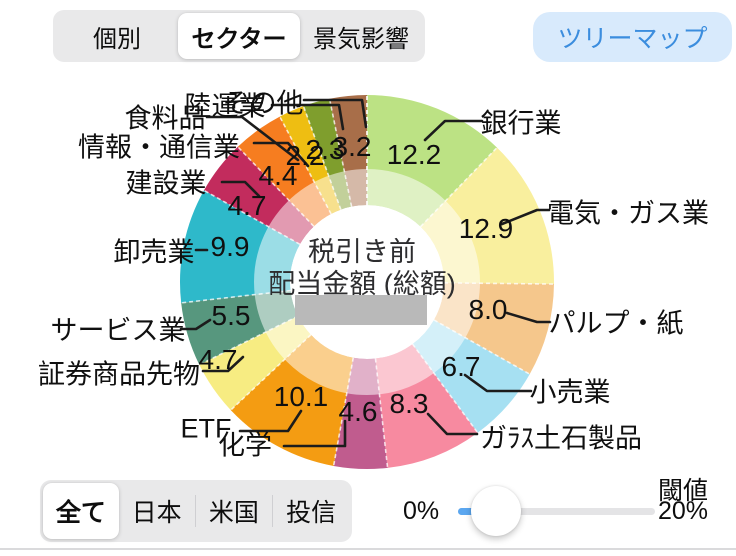 The width and height of the screenshot is (736, 556). What do you see at coordinates (245, 445) in the screenshot?
I see `segment-label: 化学` at bounding box center [245, 445].